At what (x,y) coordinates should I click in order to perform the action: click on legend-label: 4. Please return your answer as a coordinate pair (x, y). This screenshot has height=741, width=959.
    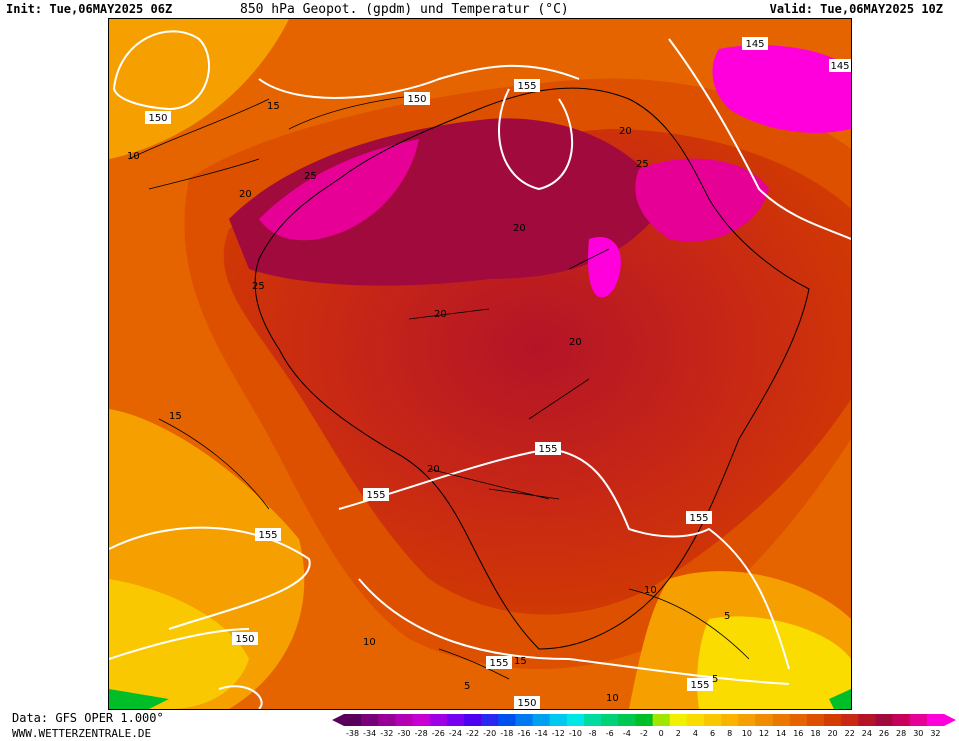
    Looking at the image, I should click on (695, 733).